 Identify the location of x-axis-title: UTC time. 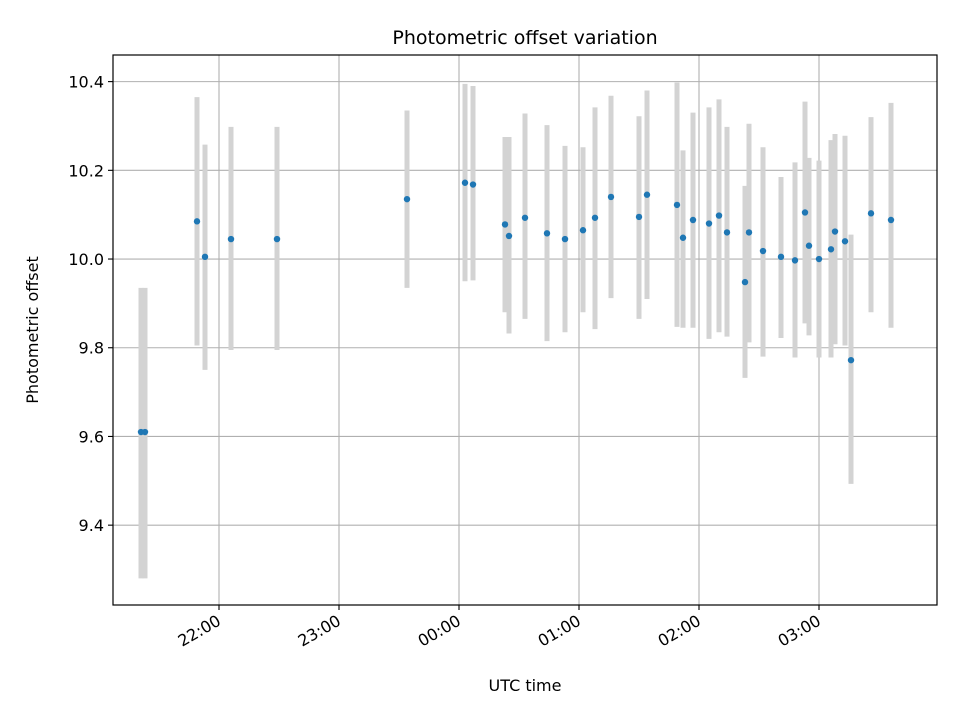
(525, 685).